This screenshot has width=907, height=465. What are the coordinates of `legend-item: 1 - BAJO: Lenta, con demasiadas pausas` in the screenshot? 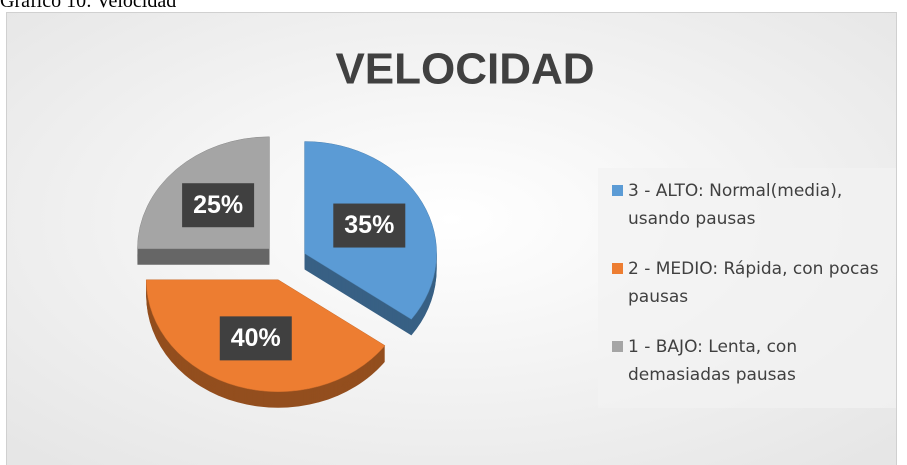 It's located at (754, 363).